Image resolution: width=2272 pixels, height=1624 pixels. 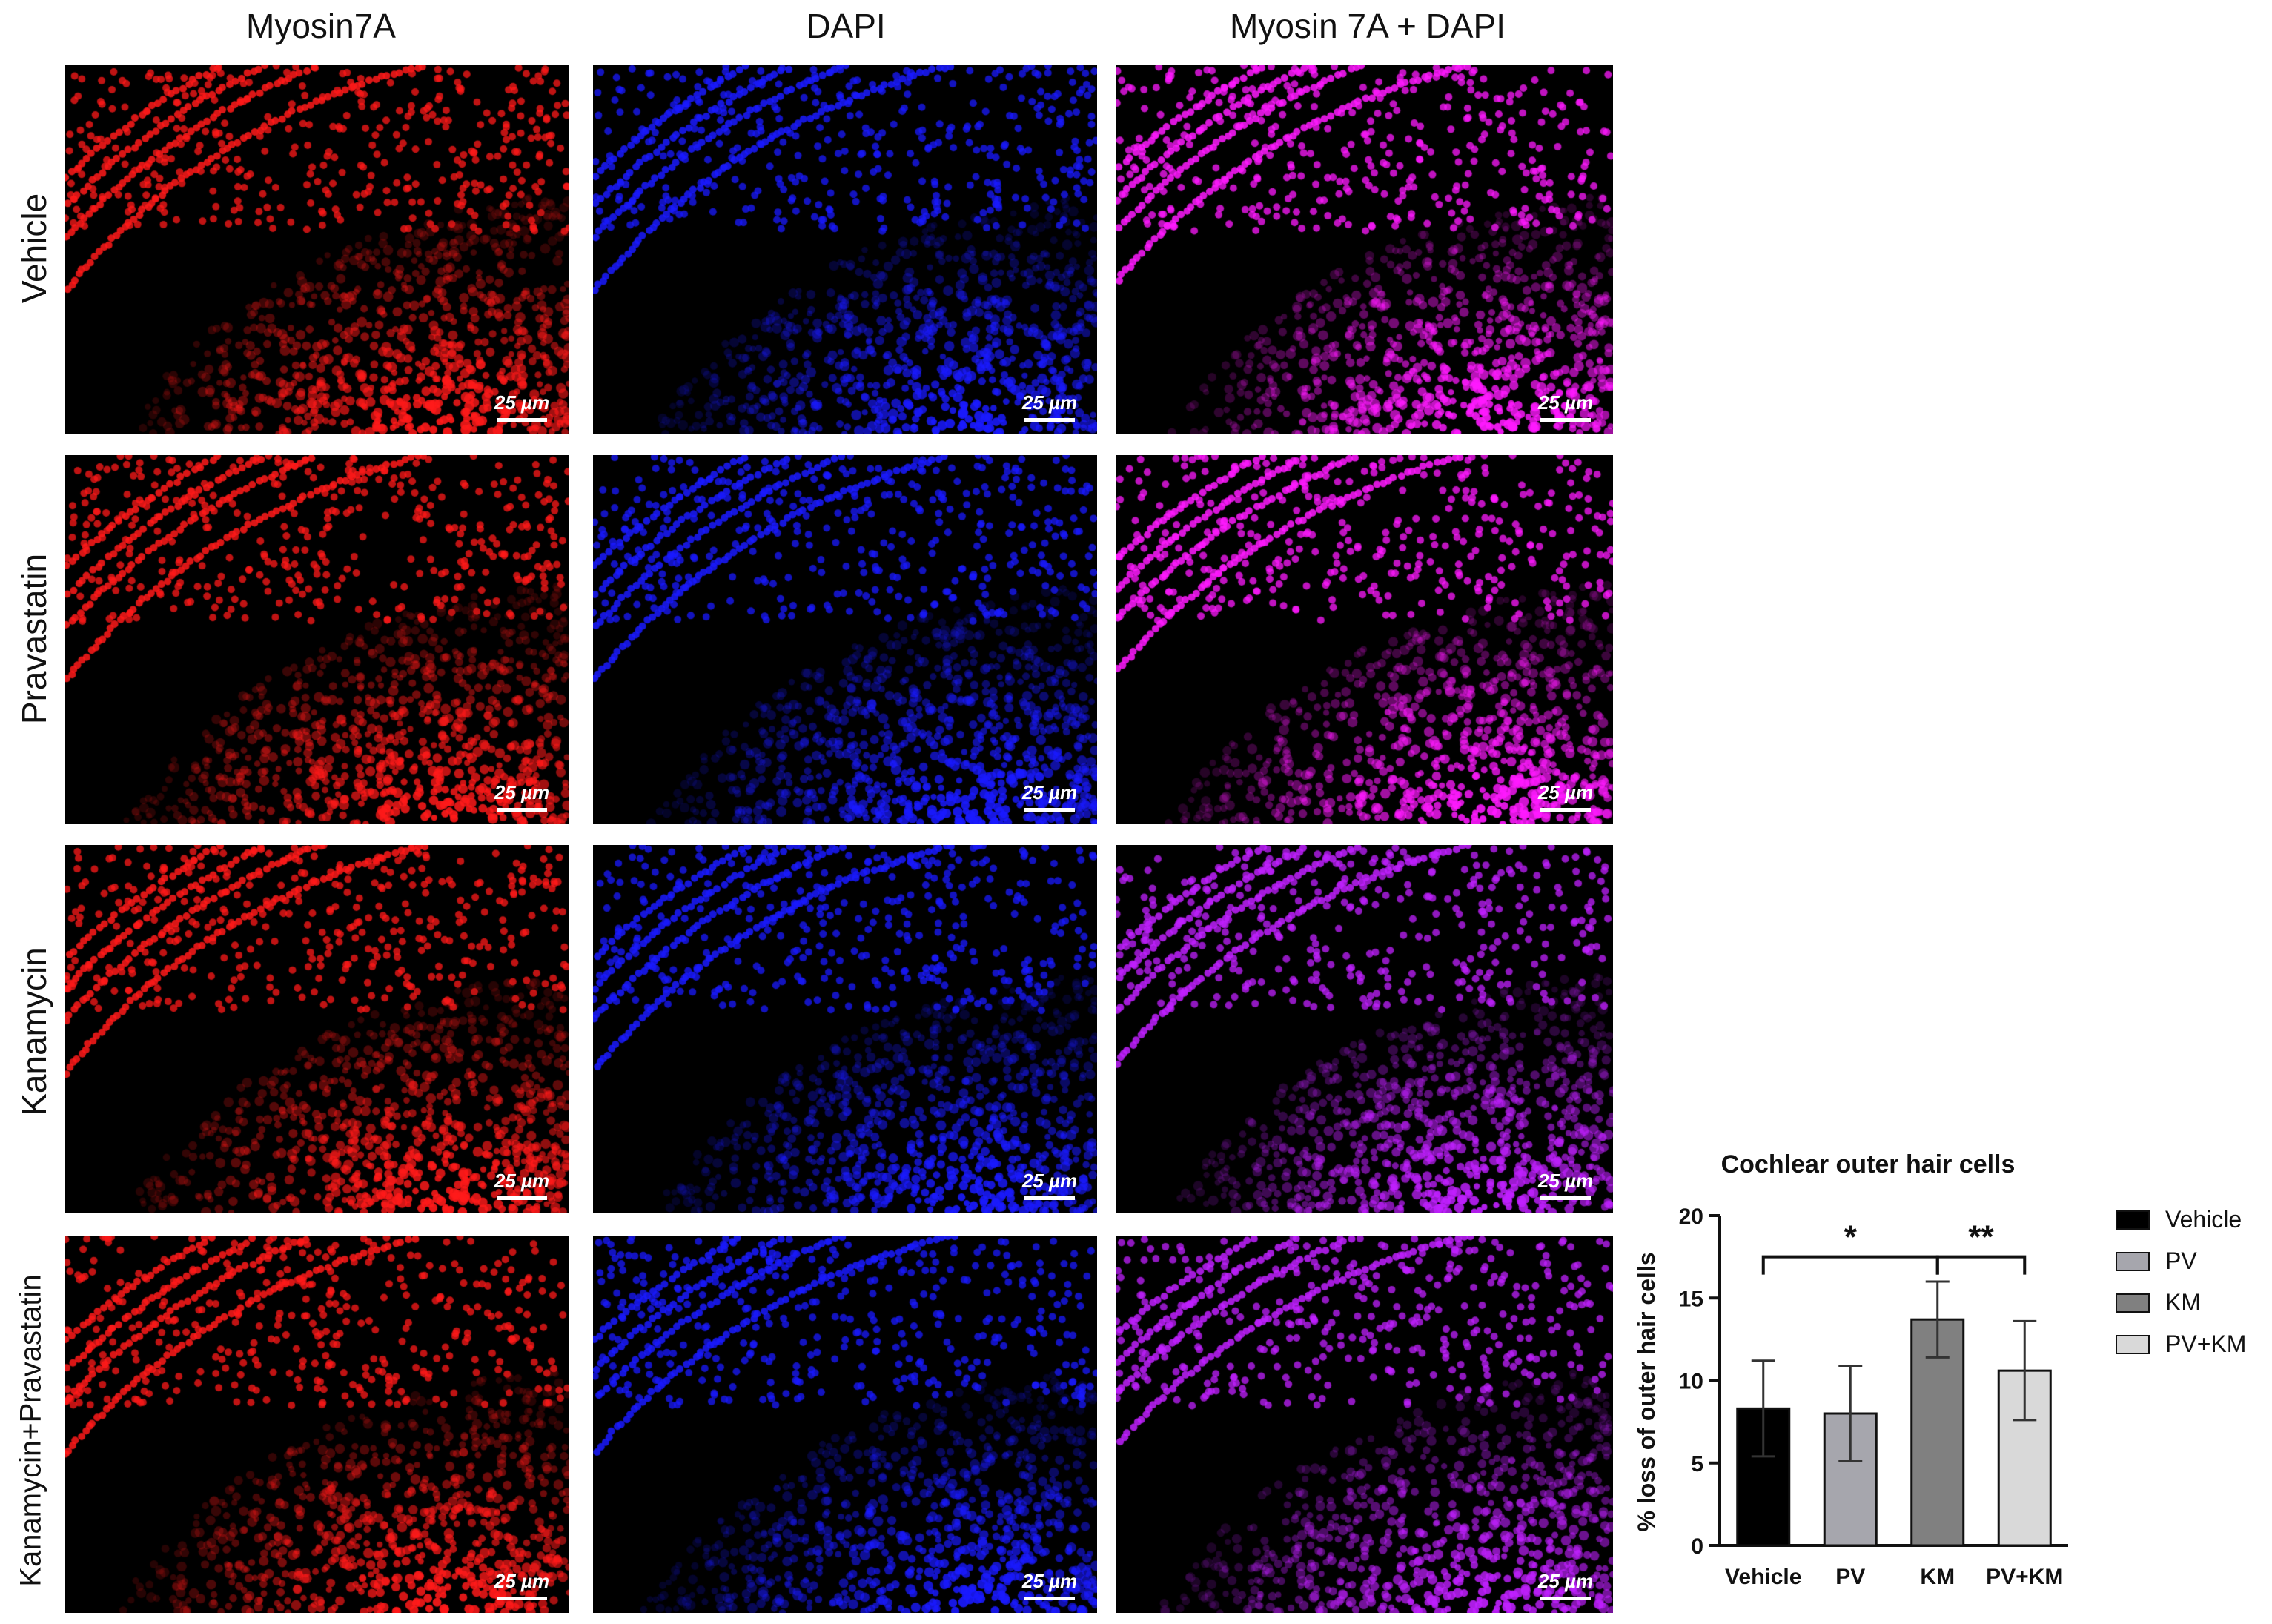 I want to click on micrograph-kanamycin-pravastatin-dapi: 25 µm, so click(x=845, y=1424).